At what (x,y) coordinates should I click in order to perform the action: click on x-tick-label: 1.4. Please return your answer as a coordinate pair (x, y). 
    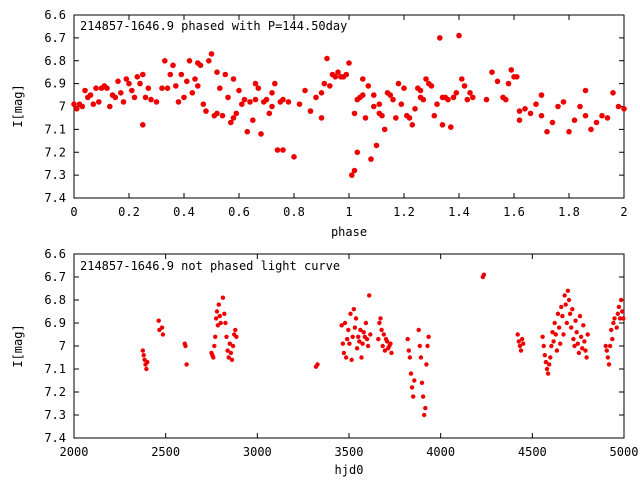
    Looking at the image, I should click on (459, 212).